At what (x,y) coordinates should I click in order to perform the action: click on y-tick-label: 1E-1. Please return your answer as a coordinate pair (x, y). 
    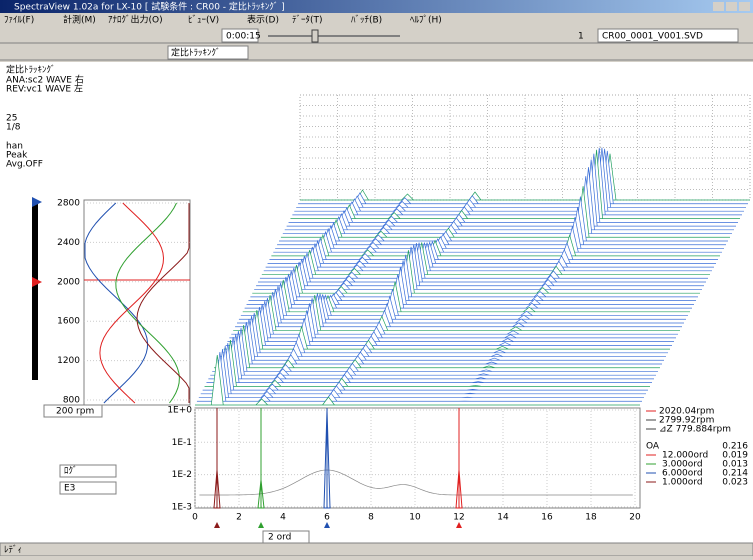
    Looking at the image, I should click on (182, 443).